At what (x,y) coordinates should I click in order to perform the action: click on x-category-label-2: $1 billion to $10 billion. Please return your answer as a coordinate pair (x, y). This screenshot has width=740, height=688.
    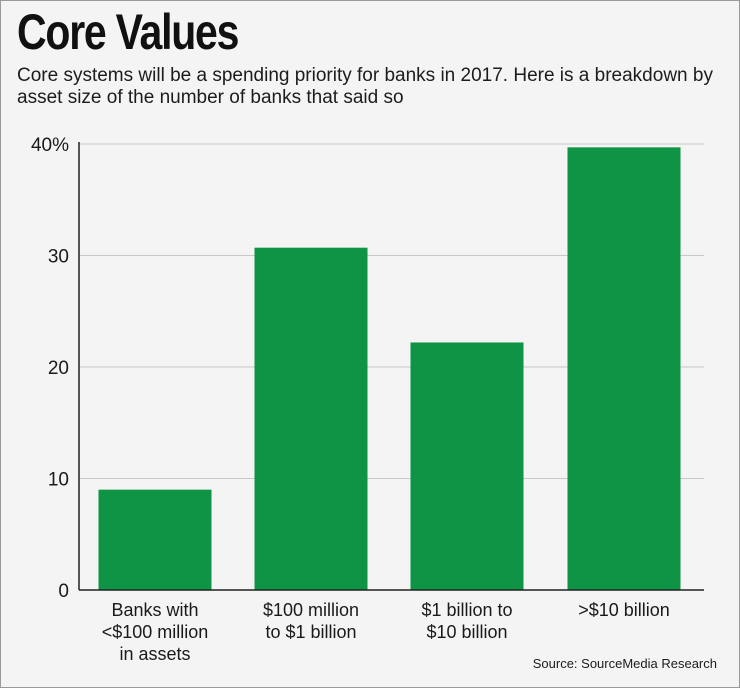
    Looking at the image, I should click on (466, 621).